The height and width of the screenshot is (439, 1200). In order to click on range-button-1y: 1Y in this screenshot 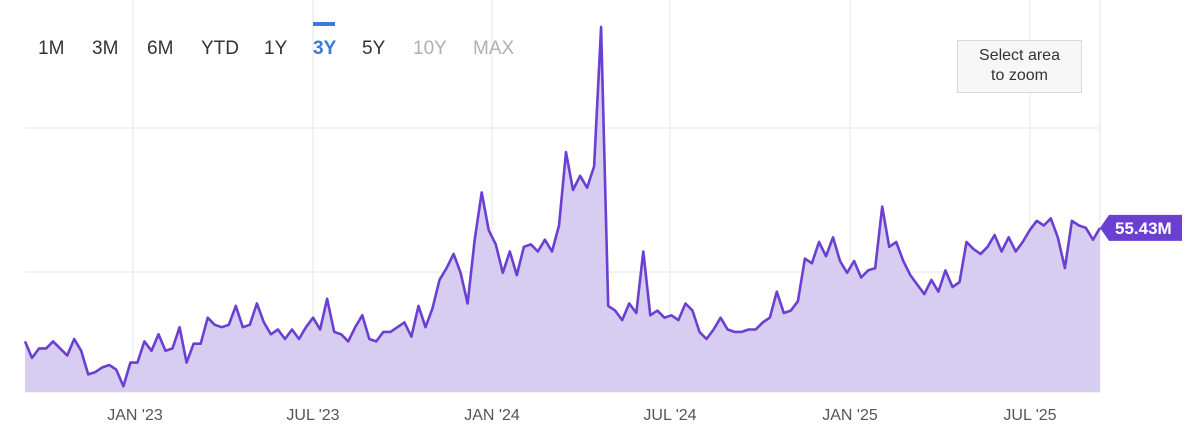, I will do `click(276, 48)`.